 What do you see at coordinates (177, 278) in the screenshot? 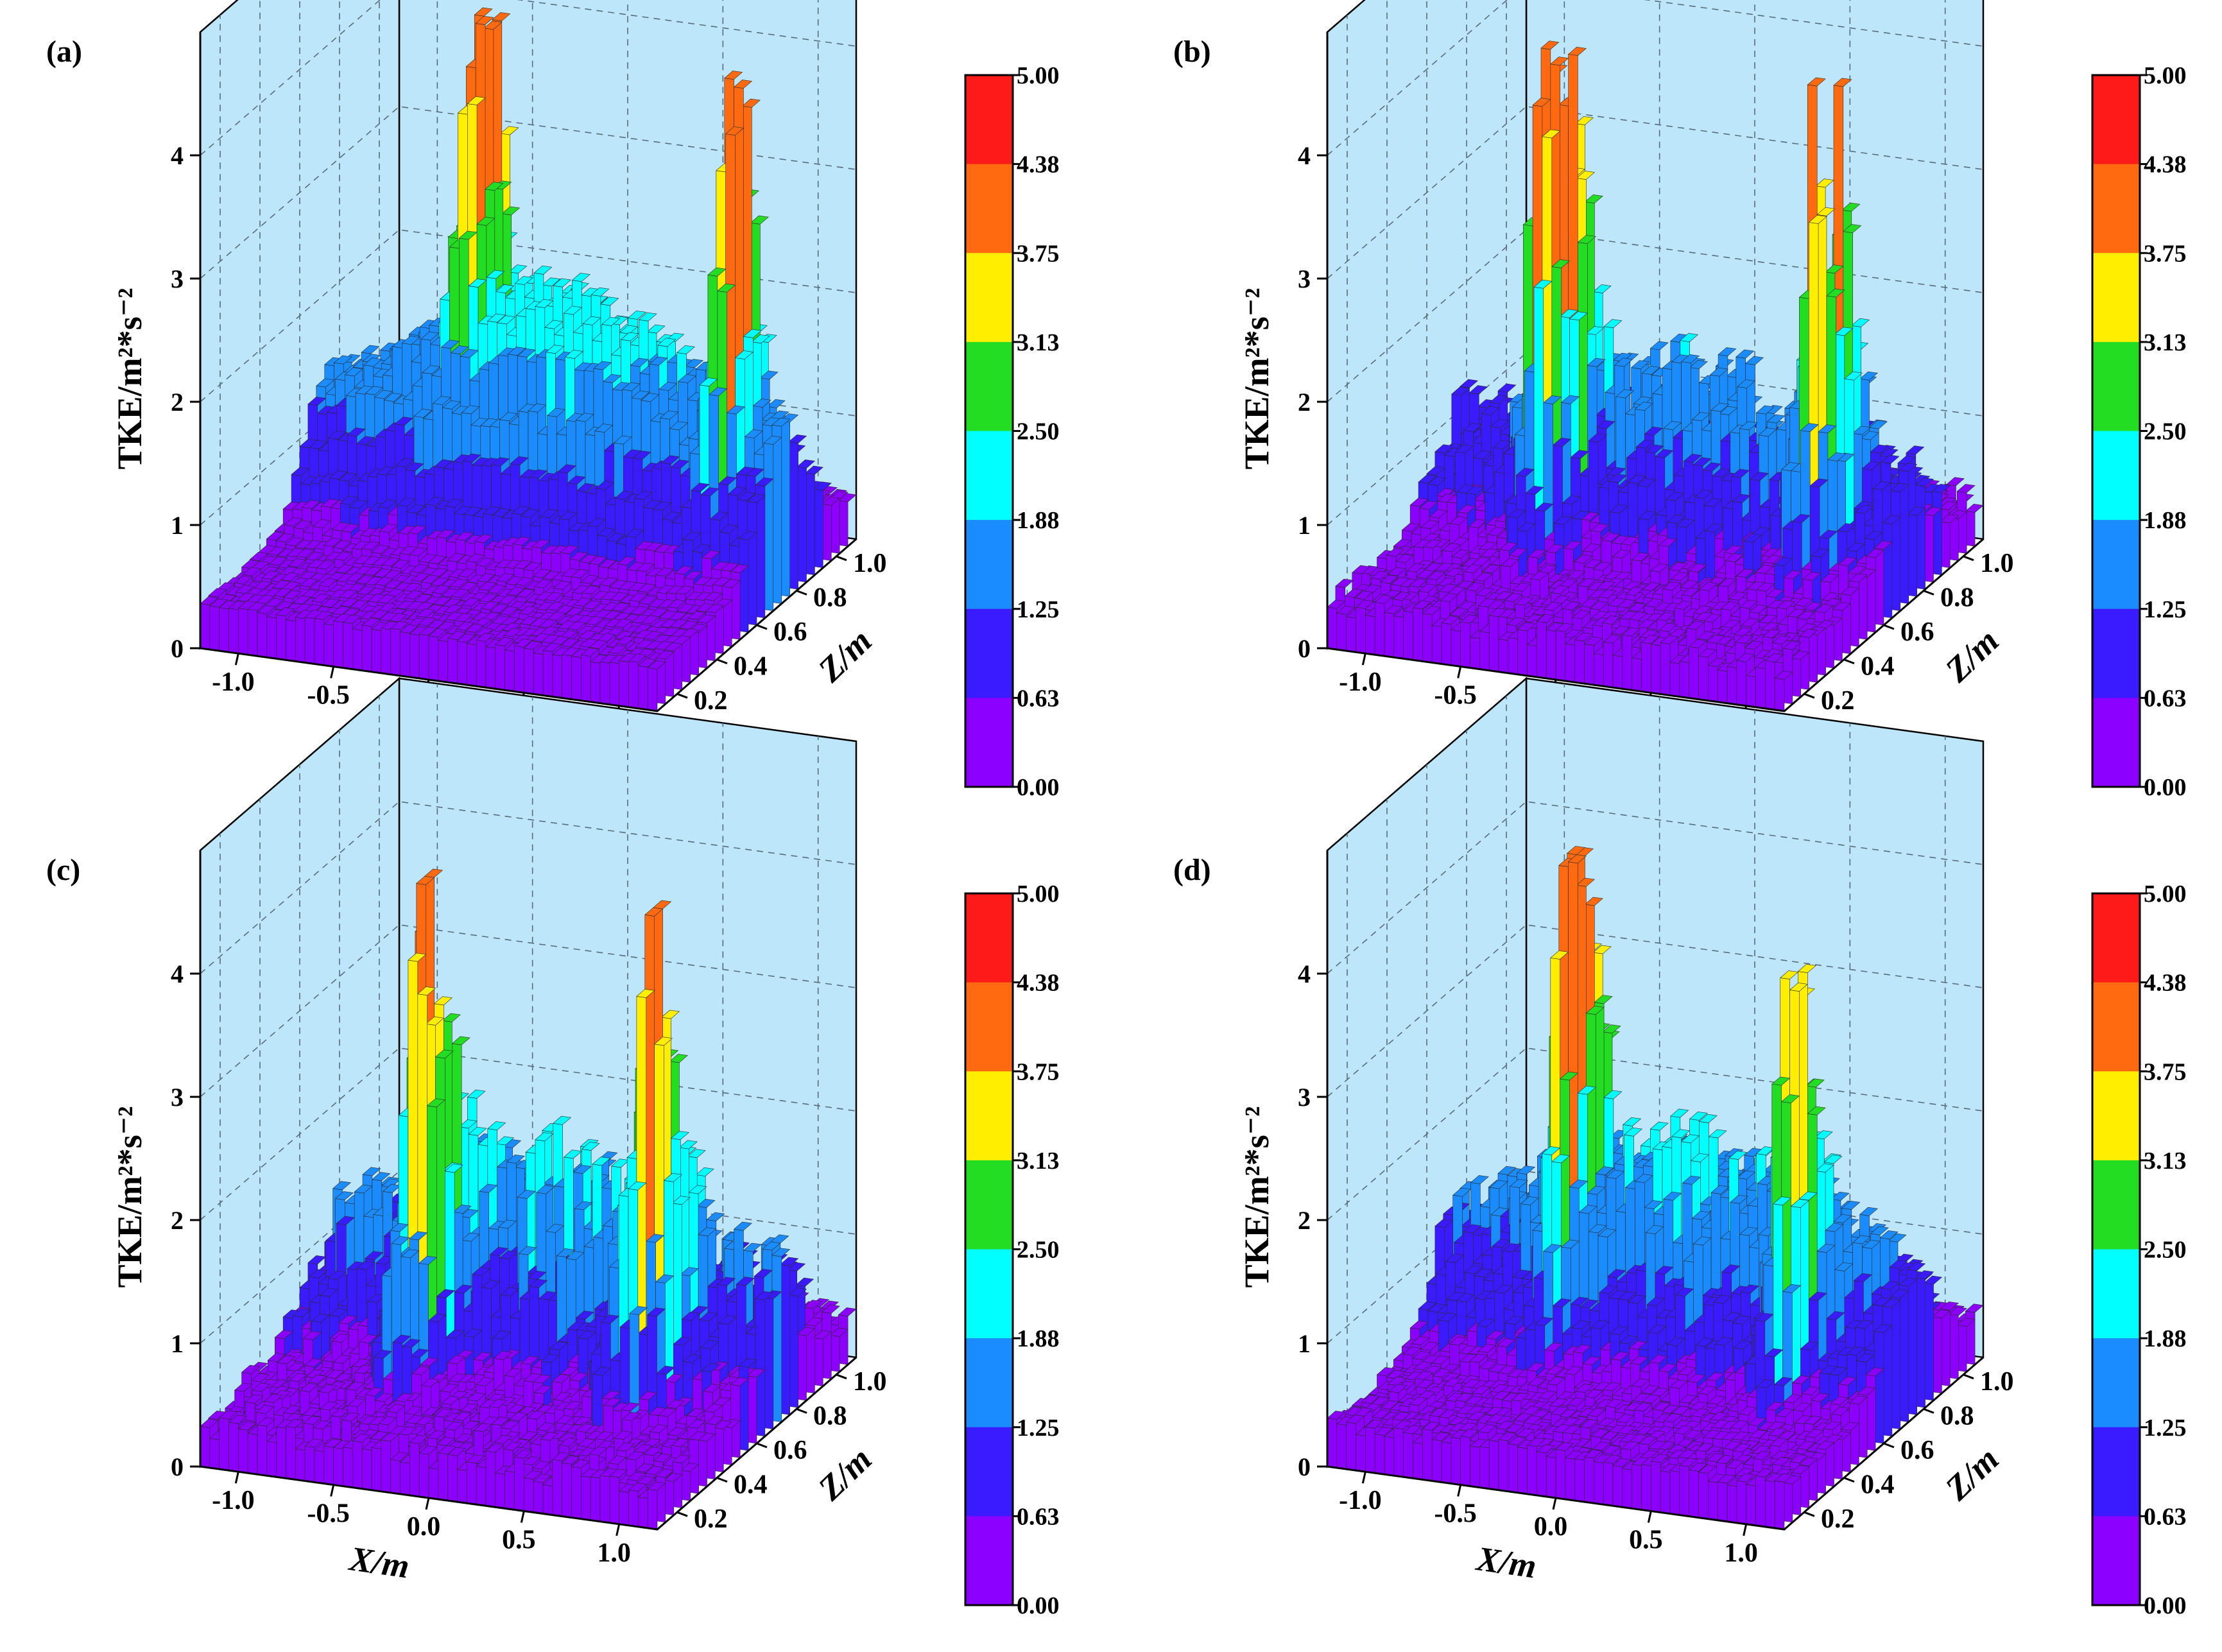
I see `y-tick-label: 3` at bounding box center [177, 278].